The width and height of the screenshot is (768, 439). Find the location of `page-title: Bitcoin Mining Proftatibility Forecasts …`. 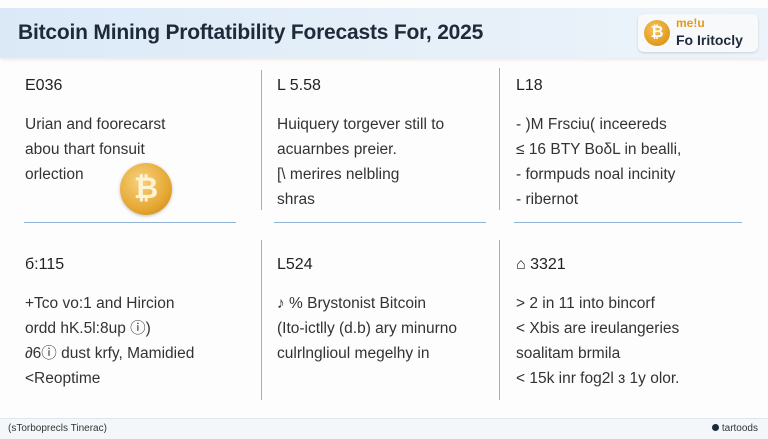

page-title: Bitcoin Mining Proftatibility Forecasts … is located at coordinates (251, 32).